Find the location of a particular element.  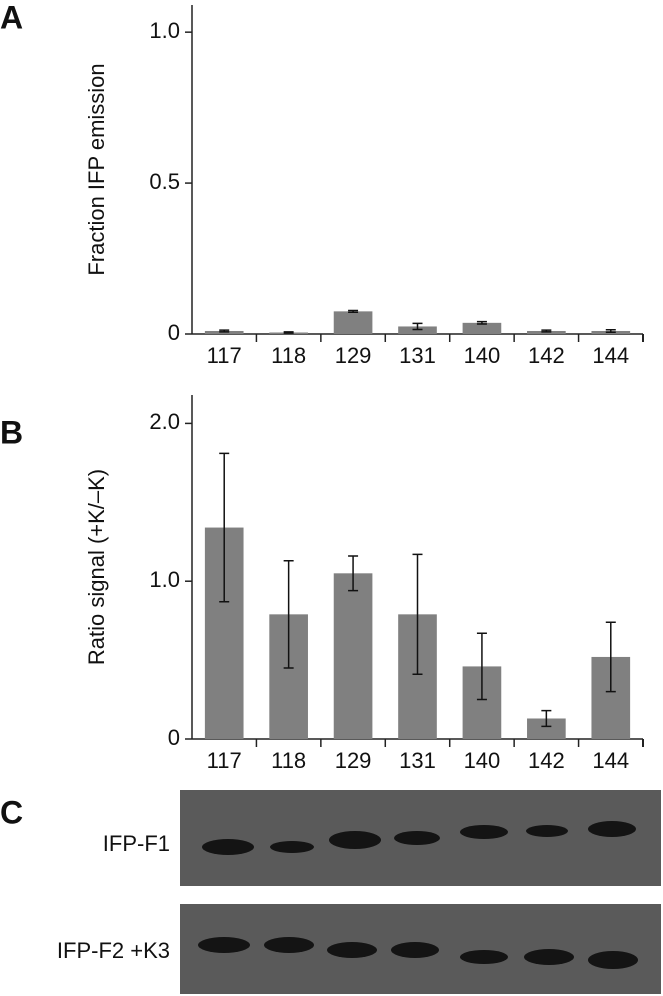

y-axis-label: Ratio signal (+K/–K) is located at coordinates (96, 567).